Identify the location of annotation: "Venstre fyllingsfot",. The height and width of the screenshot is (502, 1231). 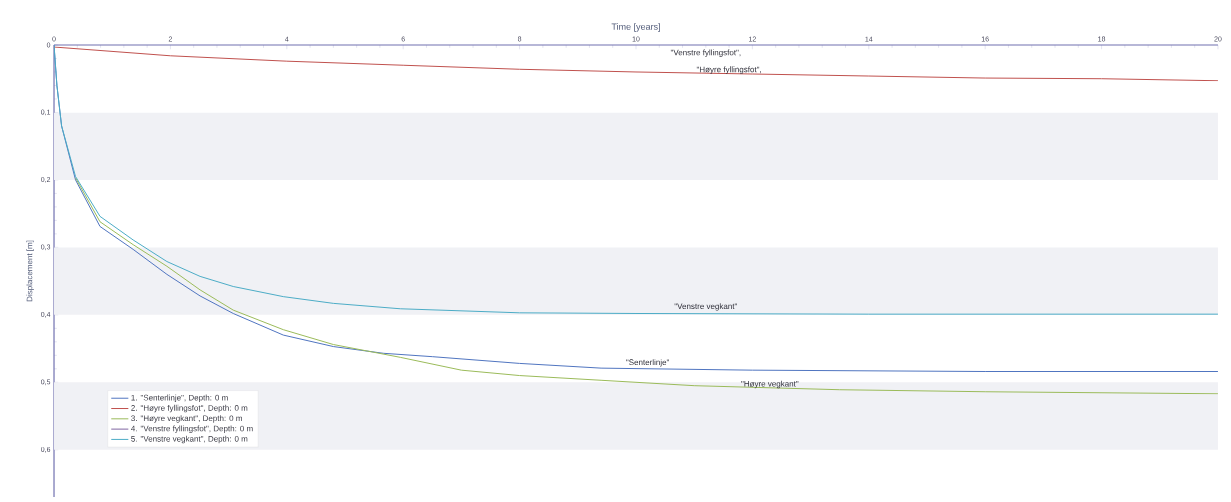
(705, 53).